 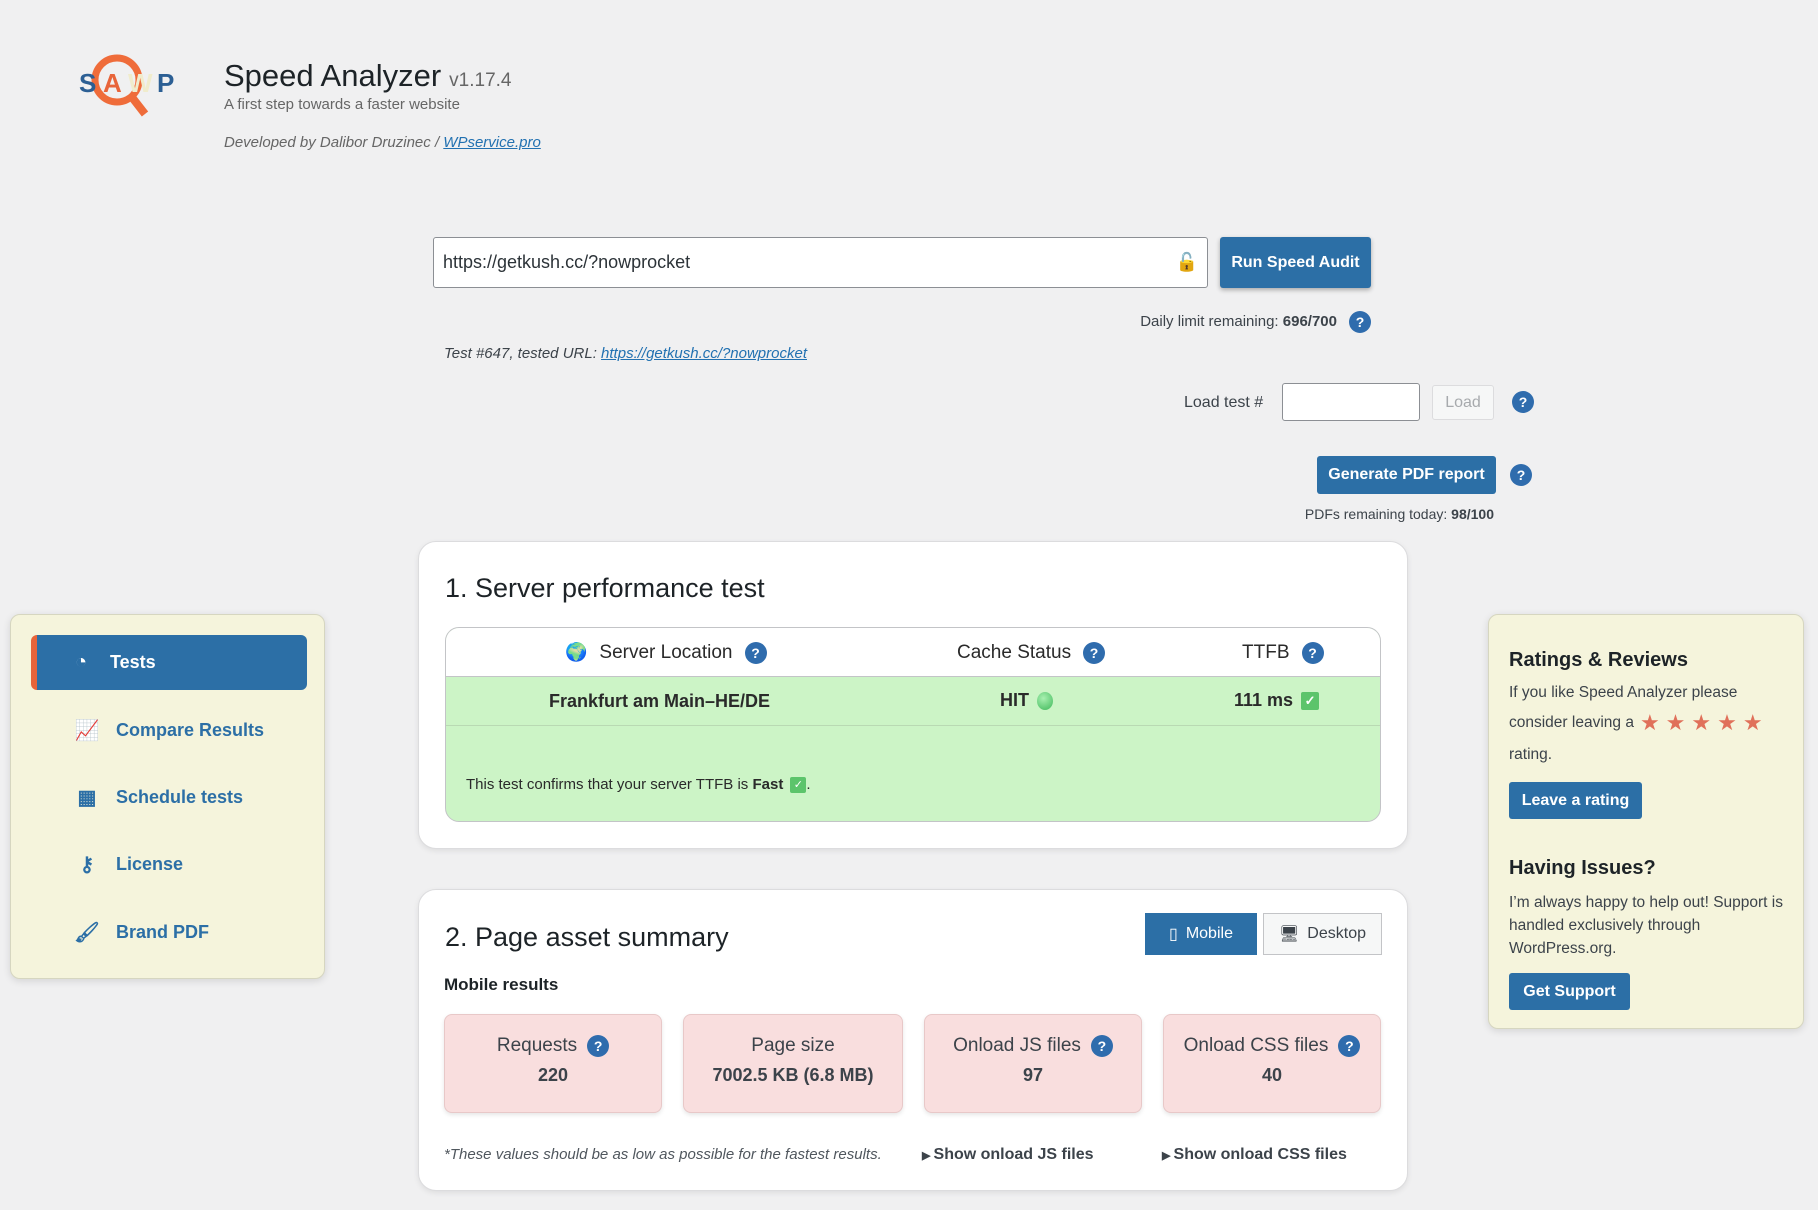 I want to click on pdf-remaining-value: 98/100, so click(x=1472, y=514).